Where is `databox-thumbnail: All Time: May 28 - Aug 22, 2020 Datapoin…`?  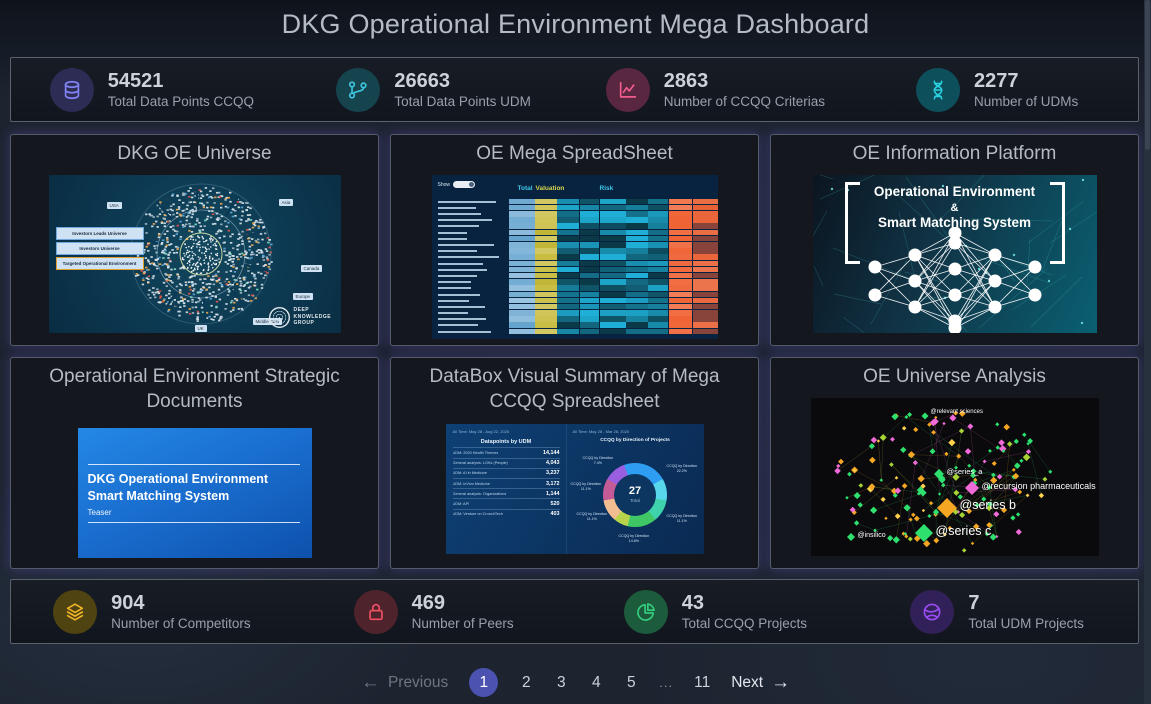 databox-thumbnail: All Time: May 28 - Aug 22, 2020 Datapoin… is located at coordinates (574, 489).